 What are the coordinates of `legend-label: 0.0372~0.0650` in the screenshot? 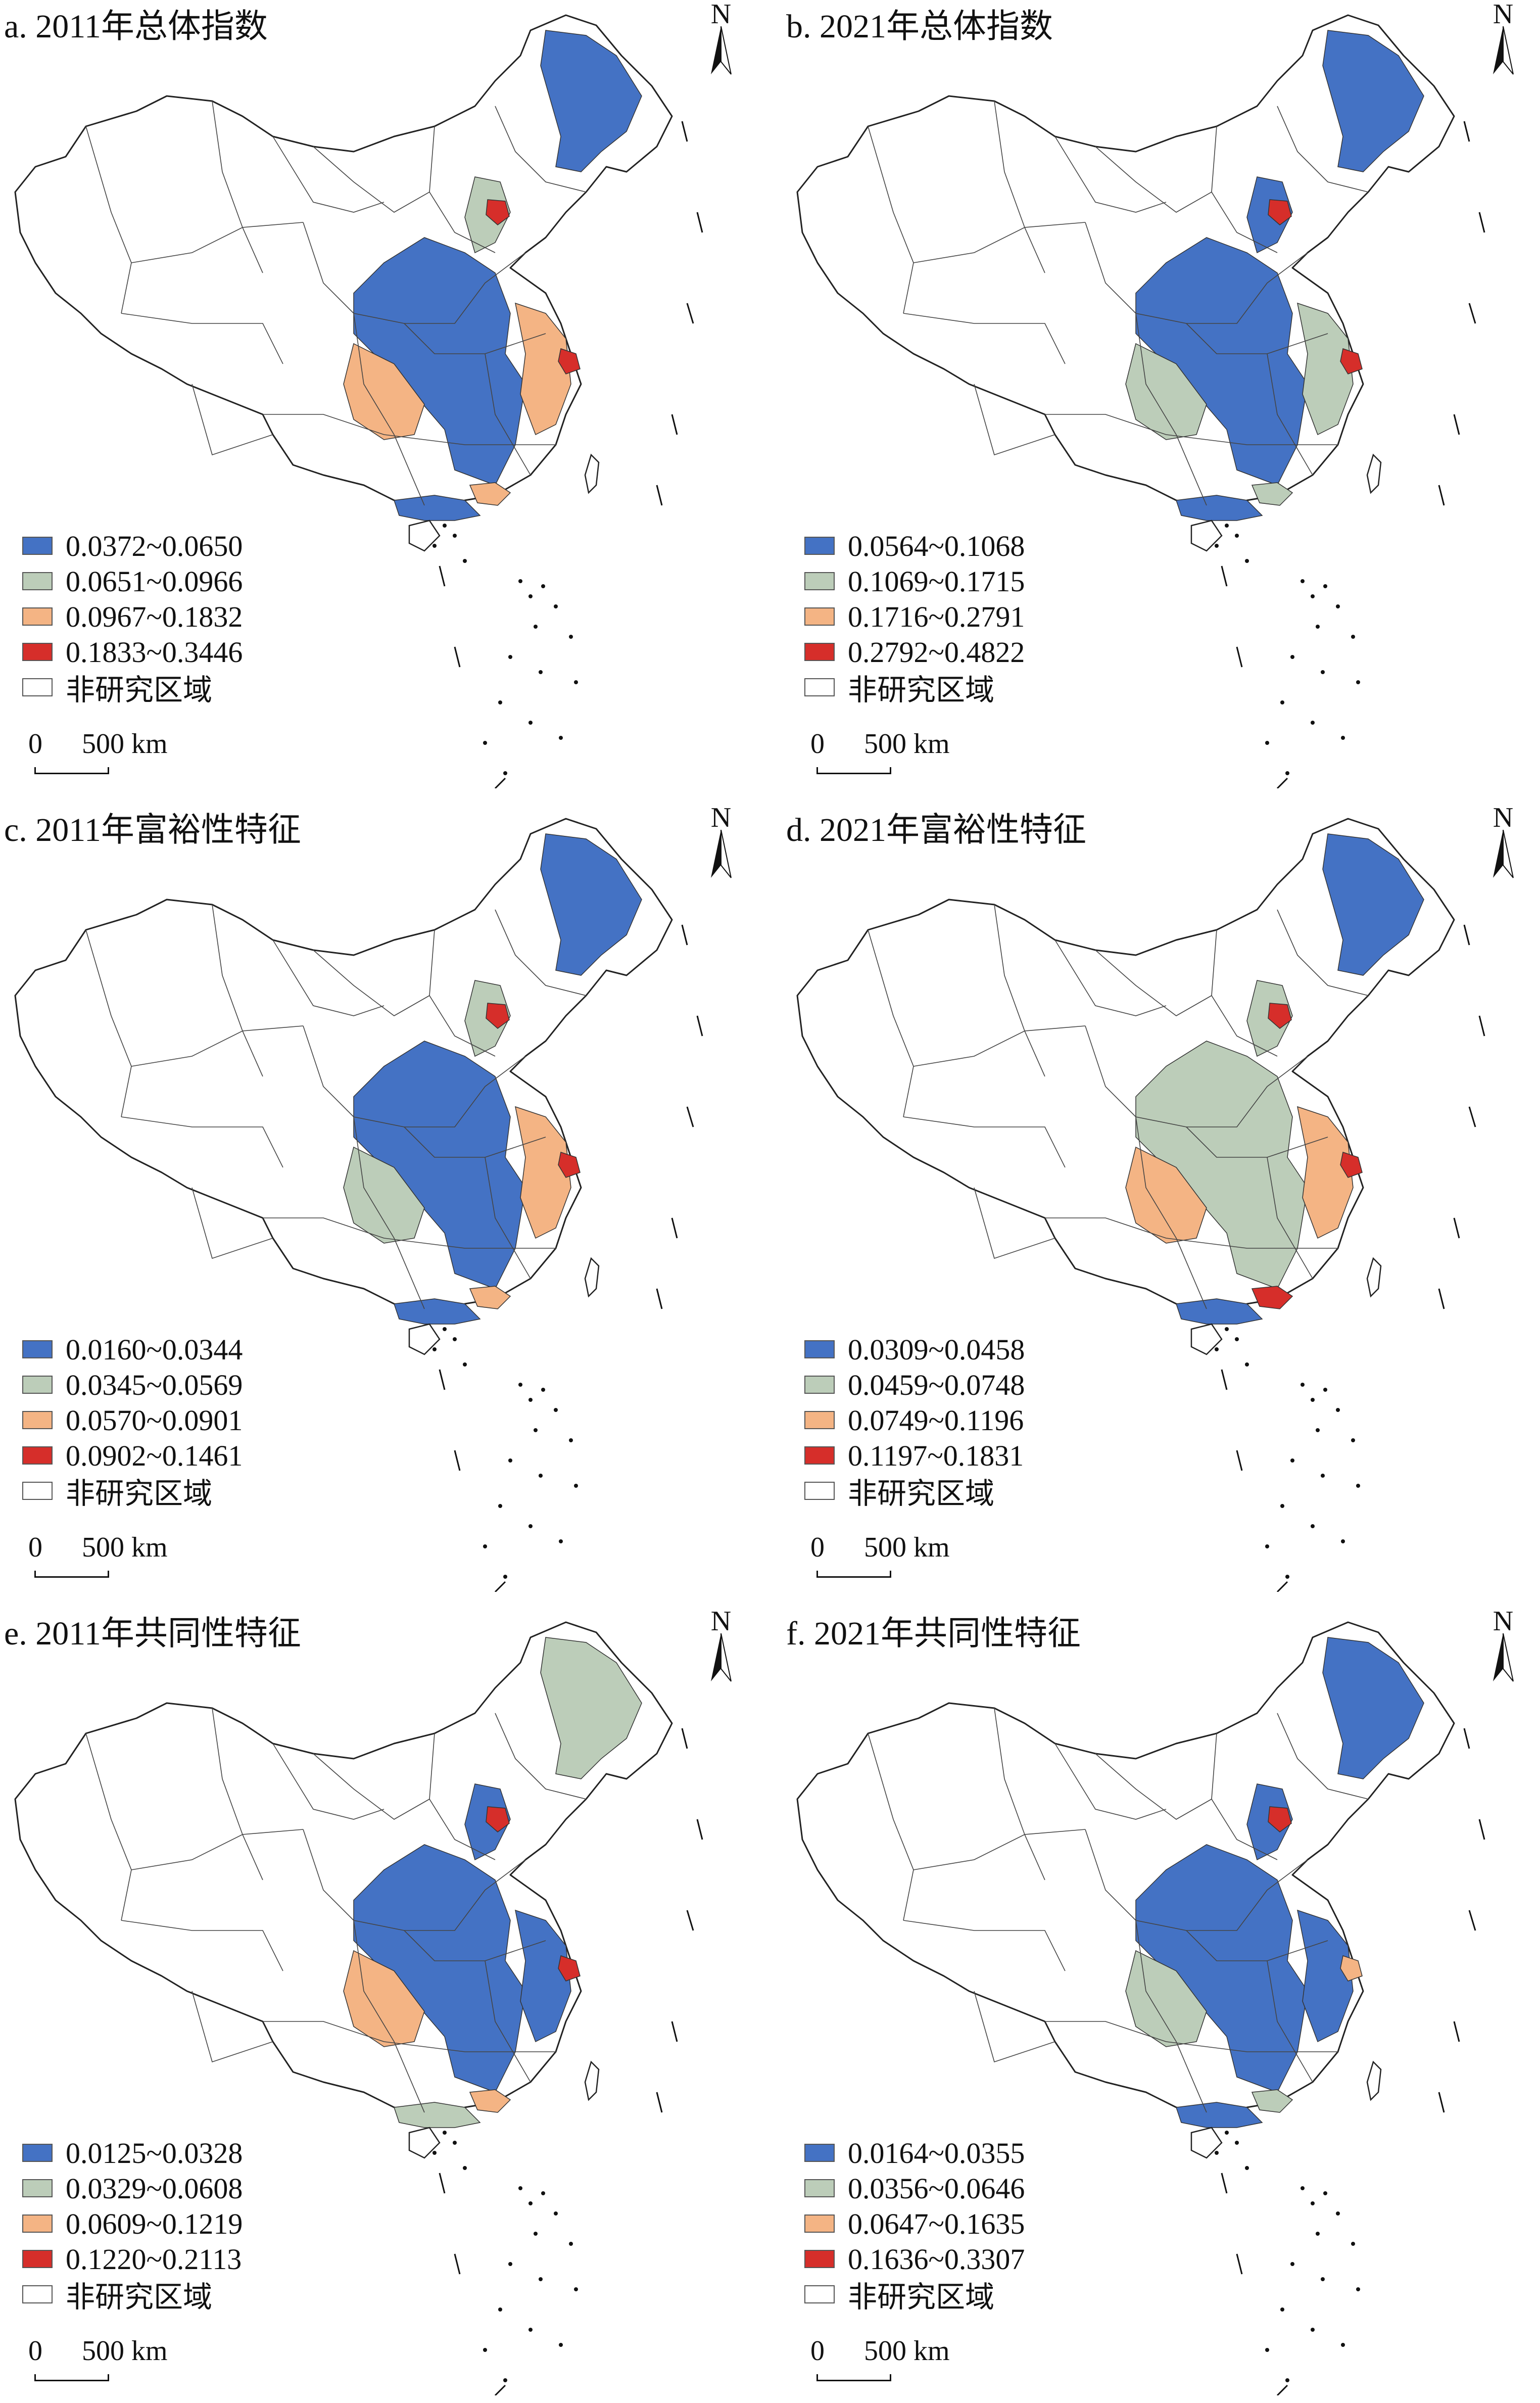 It's located at (155, 545).